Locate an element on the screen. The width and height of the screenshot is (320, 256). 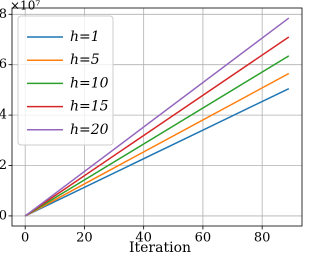
legend-label: h=20 is located at coordinates (89, 130).